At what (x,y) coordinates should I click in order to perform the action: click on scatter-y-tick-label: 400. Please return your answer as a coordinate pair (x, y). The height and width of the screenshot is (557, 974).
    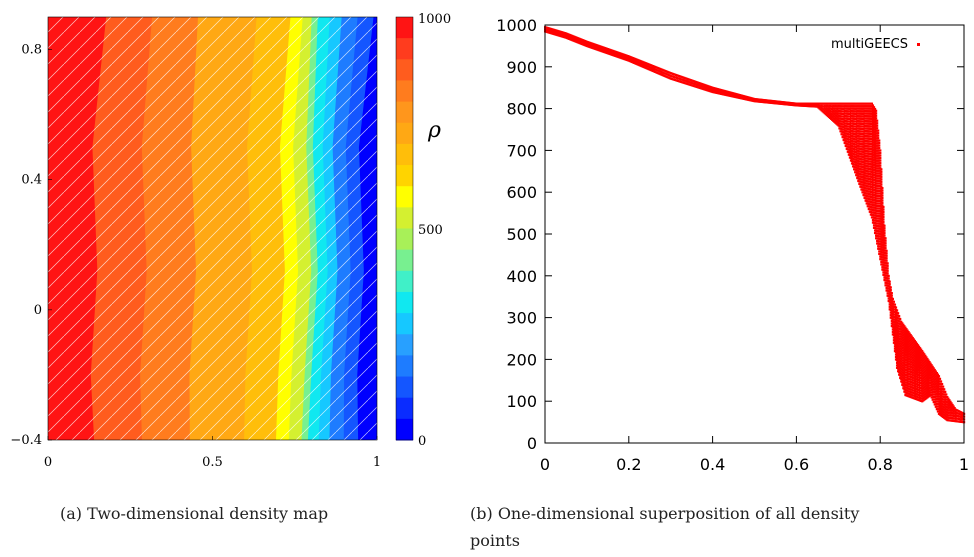
    Looking at the image, I should click on (521, 276).